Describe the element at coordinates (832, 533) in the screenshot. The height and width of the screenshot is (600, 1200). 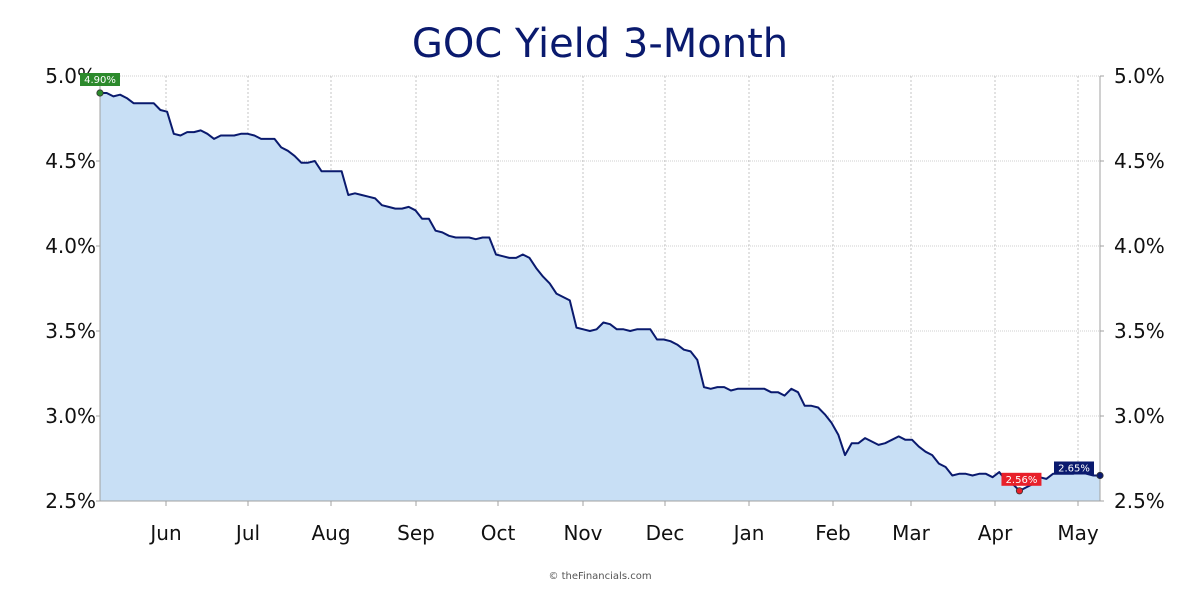
I see `x-tick-label: Feb` at that location.